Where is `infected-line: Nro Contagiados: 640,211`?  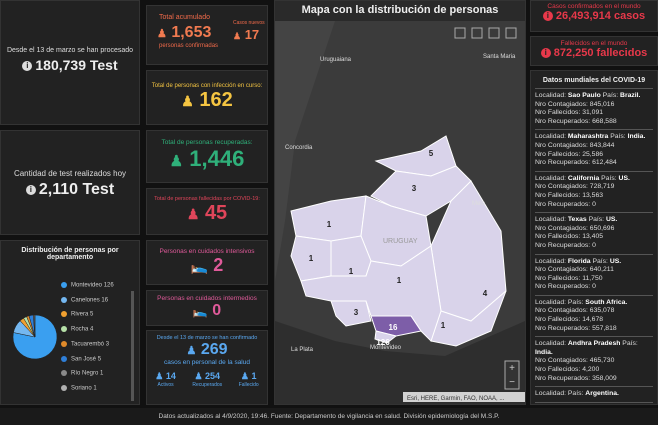
infected-line: Nro Contagiados: 640,211 is located at coordinates (594, 270).